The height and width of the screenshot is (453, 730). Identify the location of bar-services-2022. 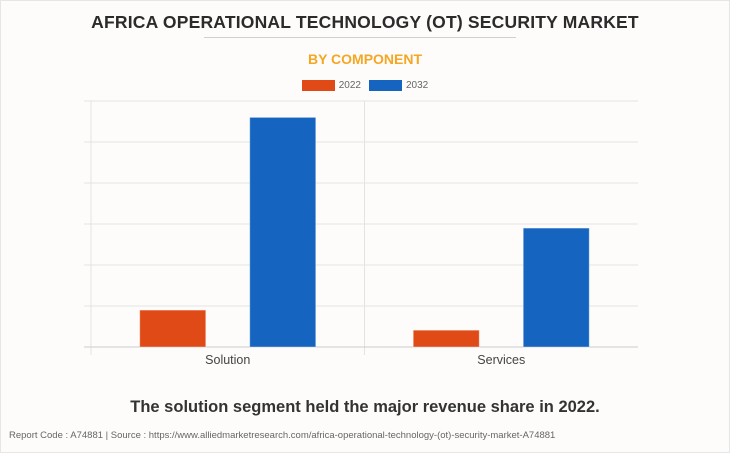
(446, 338).